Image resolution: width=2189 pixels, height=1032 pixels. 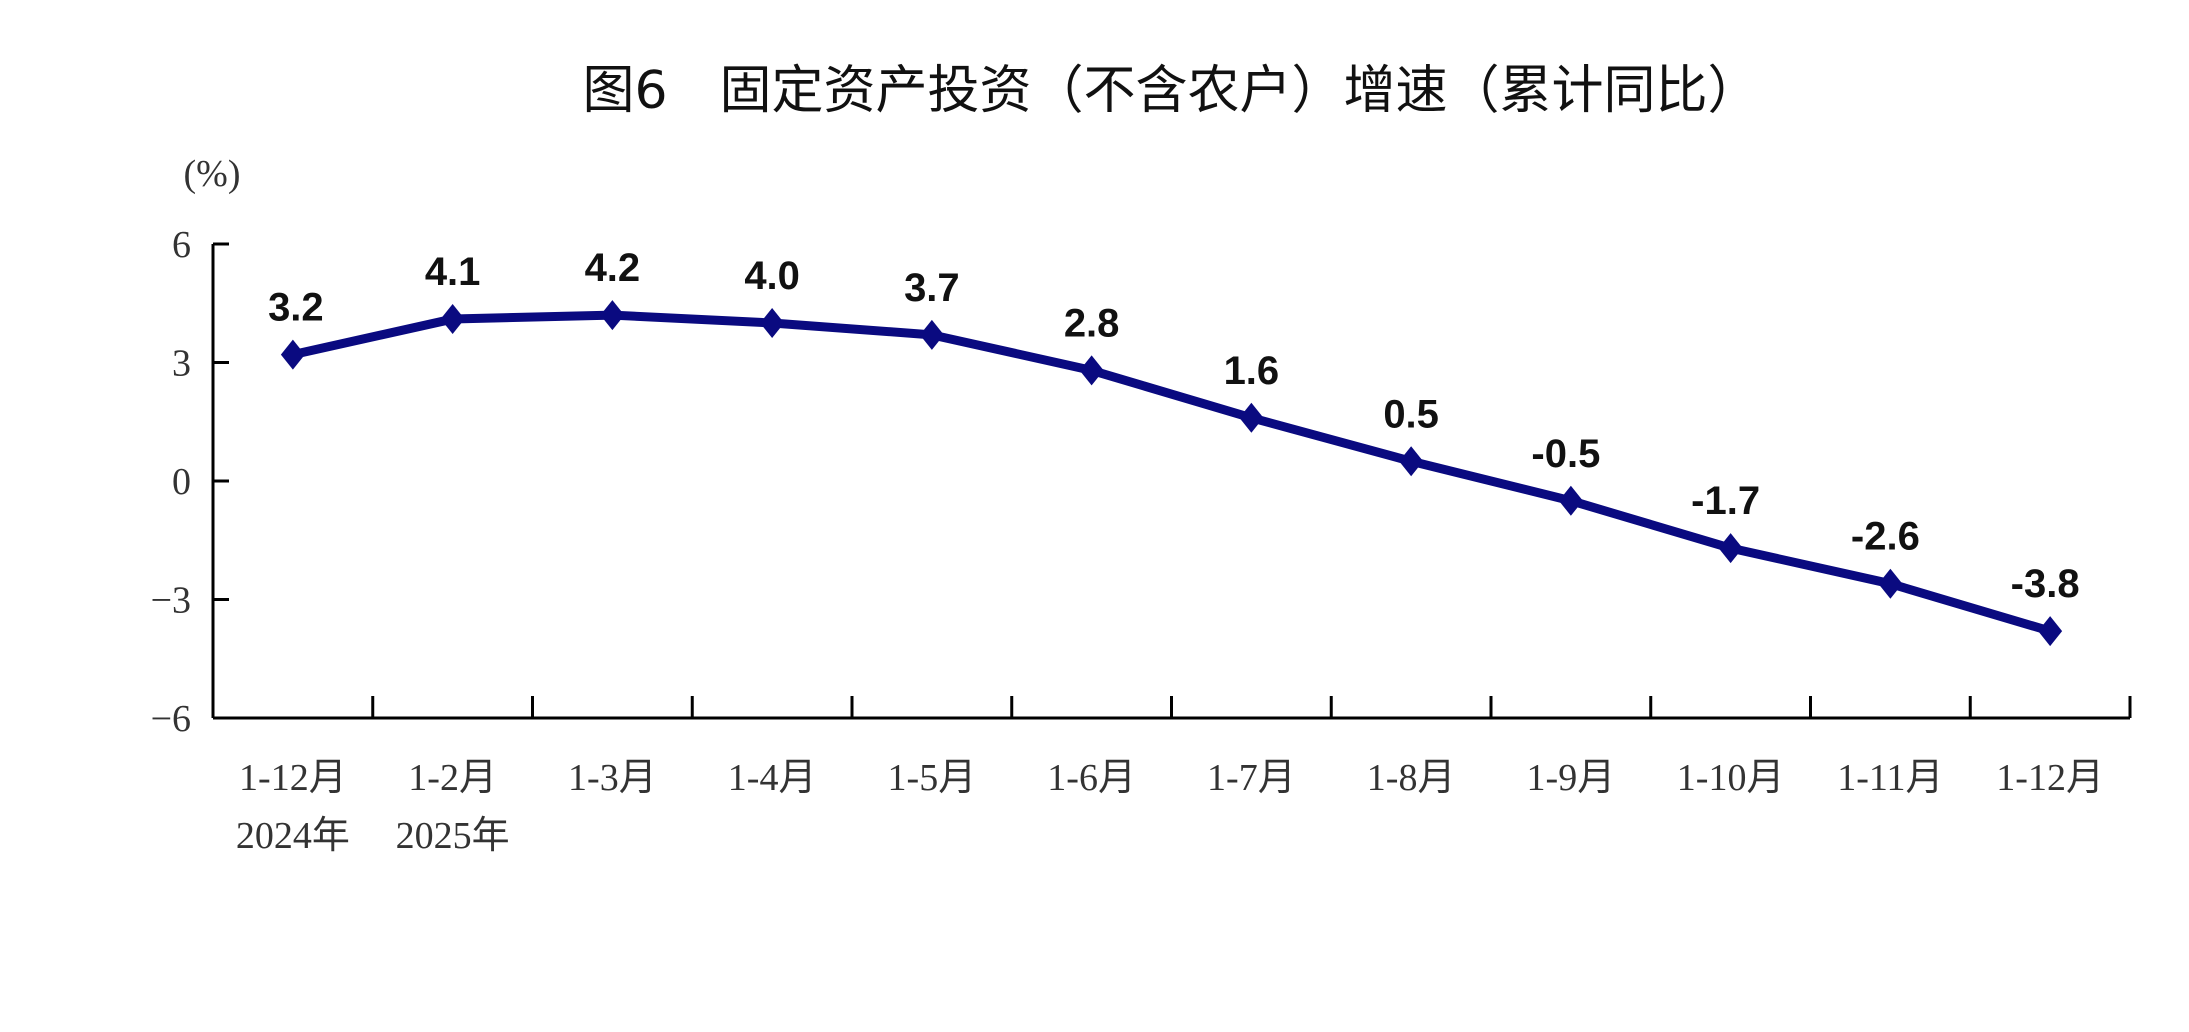 What do you see at coordinates (1252, 371) in the screenshot?
I see `data-label: 1.6` at bounding box center [1252, 371].